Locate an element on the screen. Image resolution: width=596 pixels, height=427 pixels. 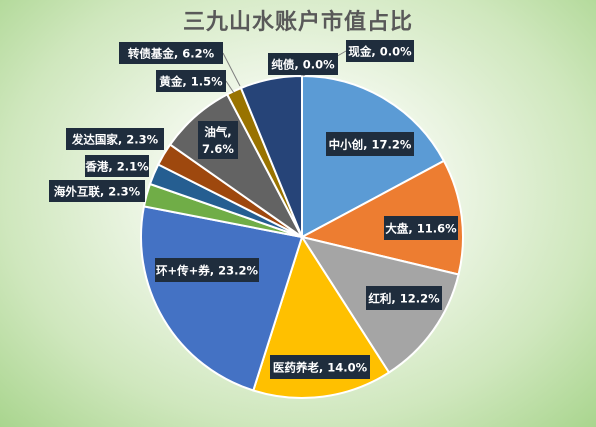
slice-label-3: 医药养老, 14.0% is located at coordinates (320, 367).